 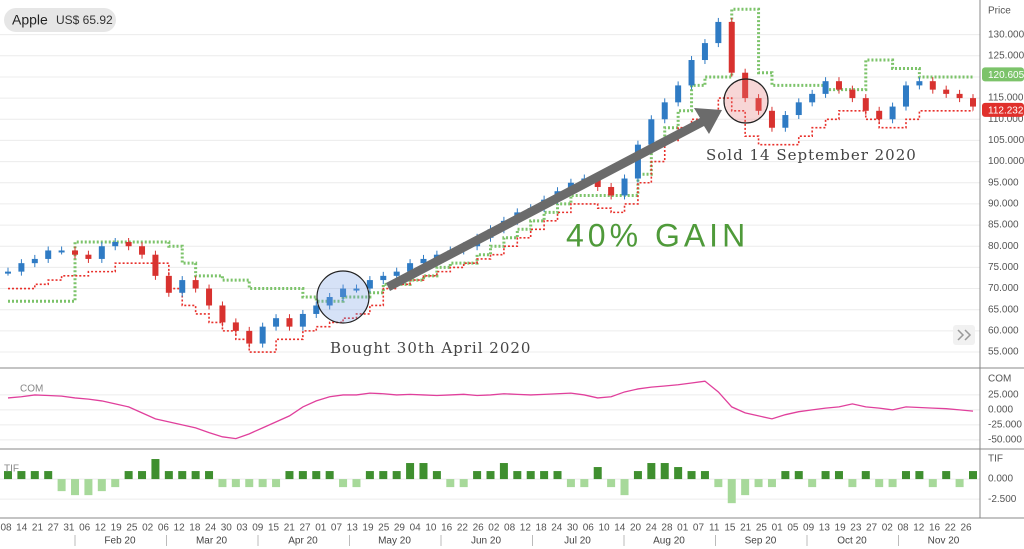 What do you see at coordinates (669, 541) in the screenshot?
I see `month-label: Aug 20` at bounding box center [669, 541].